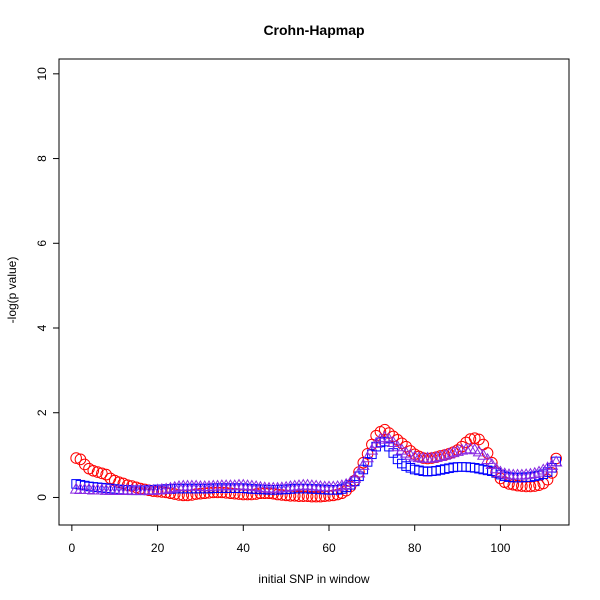 Image resolution: width=600 pixels, height=600 pixels. What do you see at coordinates (72, 548) in the screenshot?
I see `x-tick-label: 0` at bounding box center [72, 548].